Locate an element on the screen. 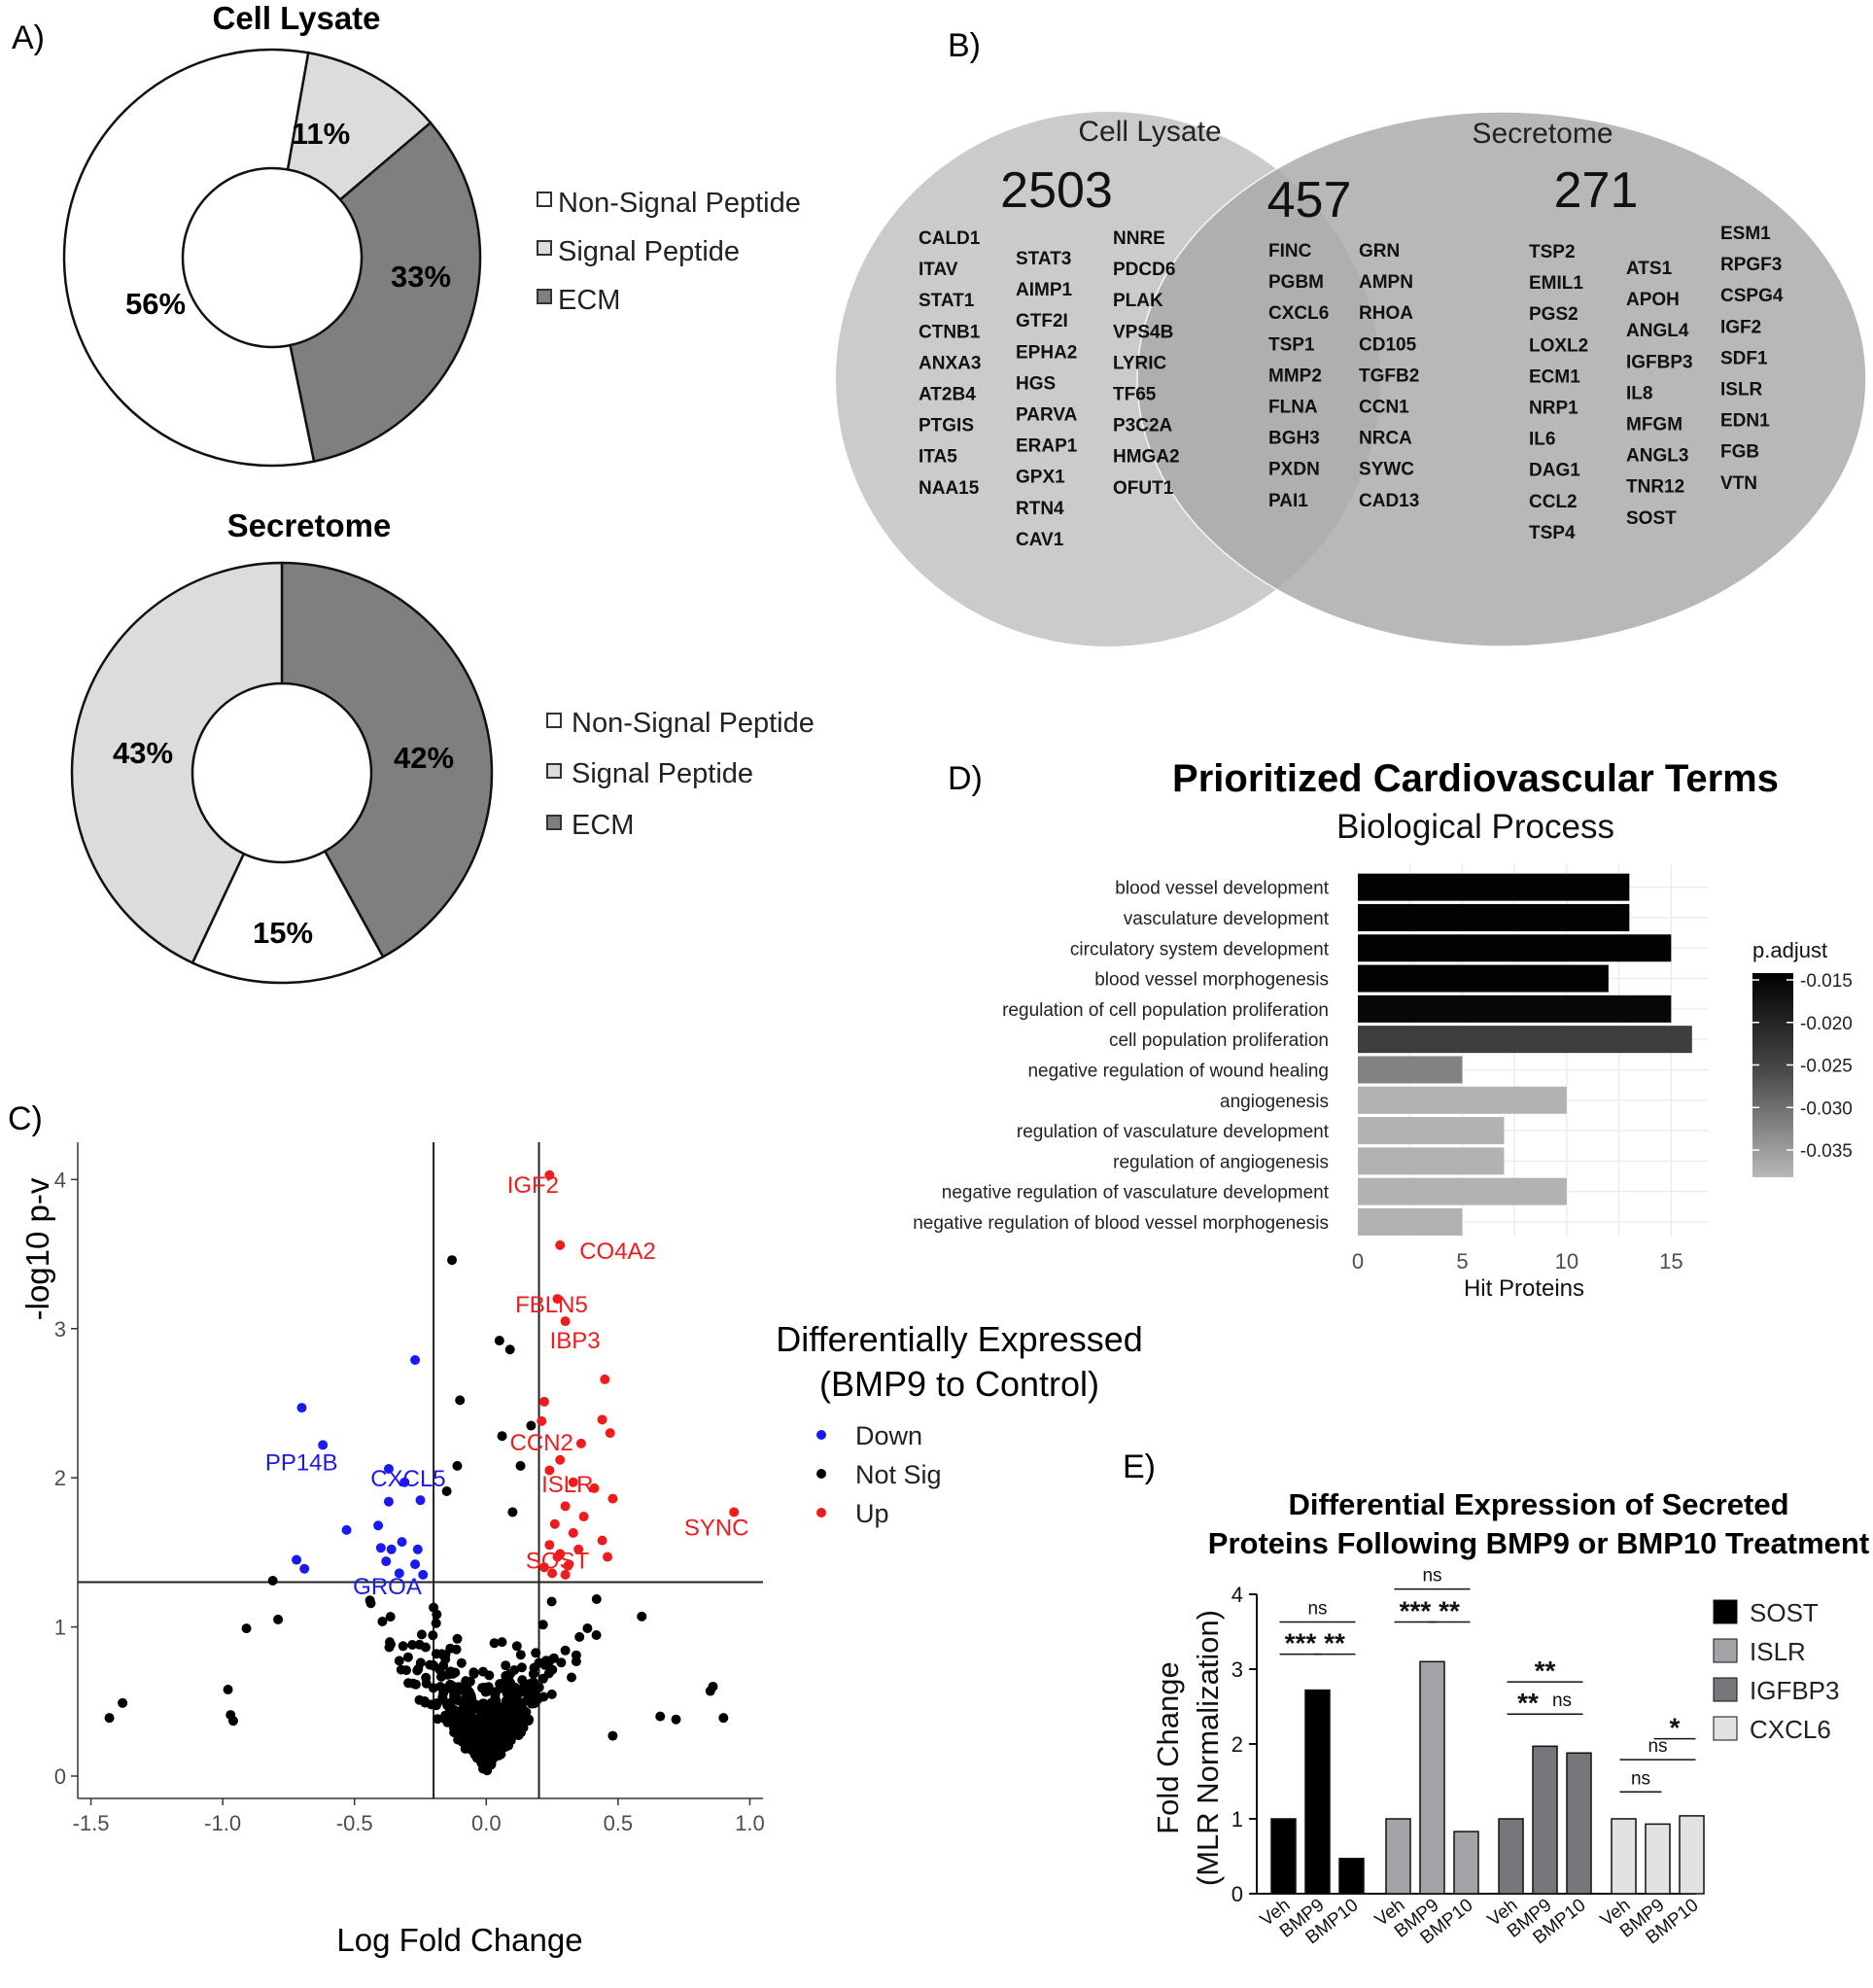  fc-bar-islr is located at coordinates (1432, 1777).